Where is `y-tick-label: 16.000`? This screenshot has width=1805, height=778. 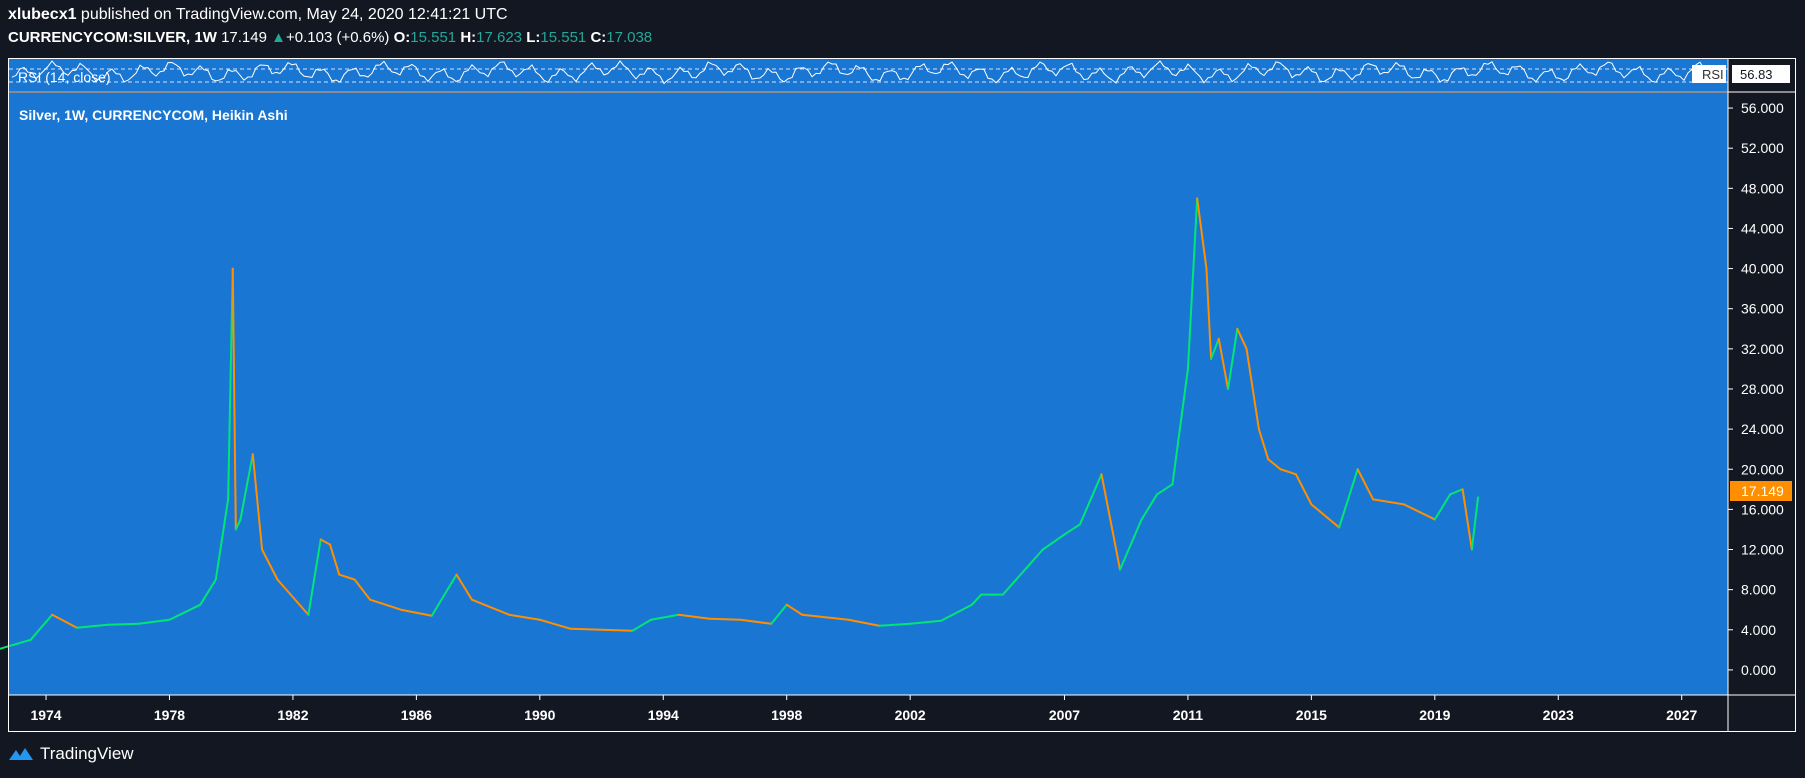 y-tick-label: 16.000 is located at coordinates (1762, 509).